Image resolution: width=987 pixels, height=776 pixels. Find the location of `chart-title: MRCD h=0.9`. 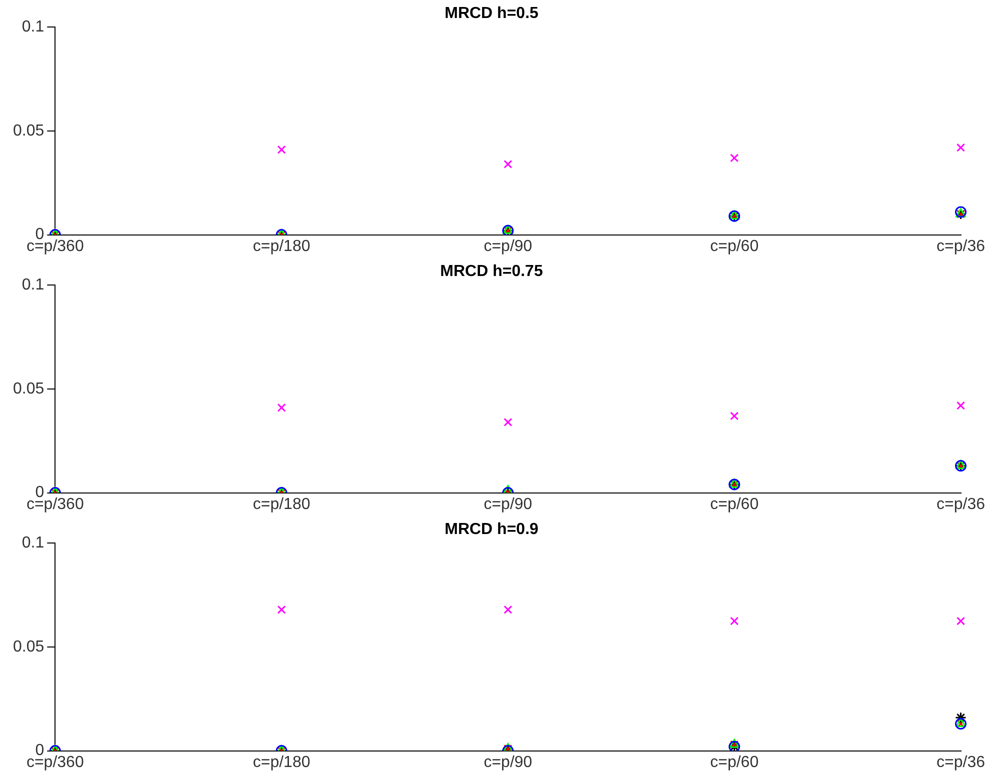

chart-title: MRCD h=0.9 is located at coordinates (491, 529).